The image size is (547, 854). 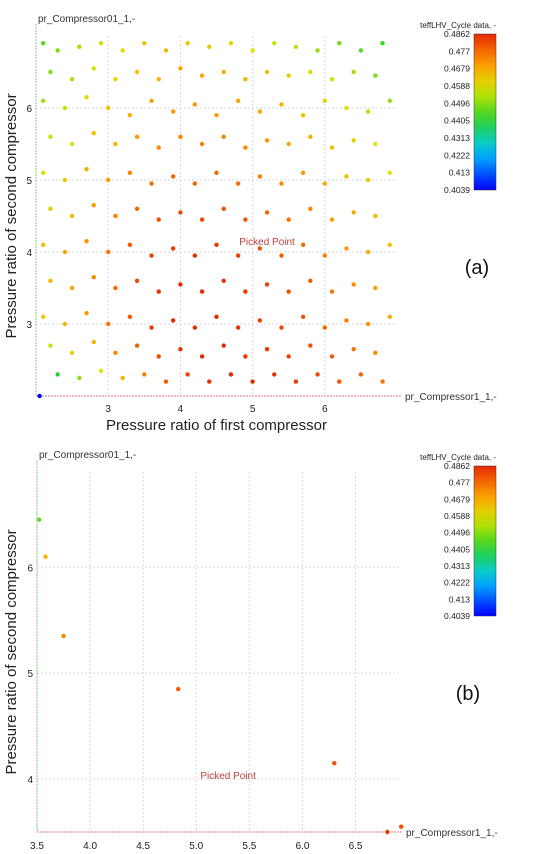 What do you see at coordinates (302, 846) in the screenshot?
I see `x-tick-label: 6.0` at bounding box center [302, 846].